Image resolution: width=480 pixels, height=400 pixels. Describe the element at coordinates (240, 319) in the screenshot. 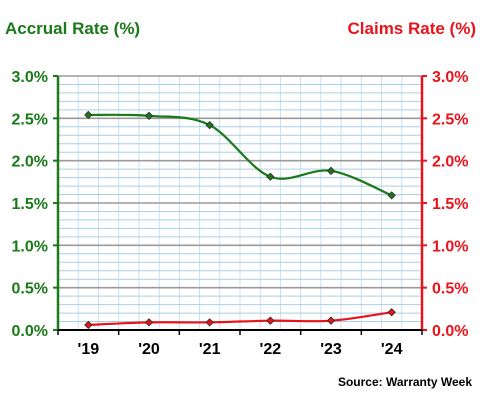

I see `claims-rate-line` at that location.